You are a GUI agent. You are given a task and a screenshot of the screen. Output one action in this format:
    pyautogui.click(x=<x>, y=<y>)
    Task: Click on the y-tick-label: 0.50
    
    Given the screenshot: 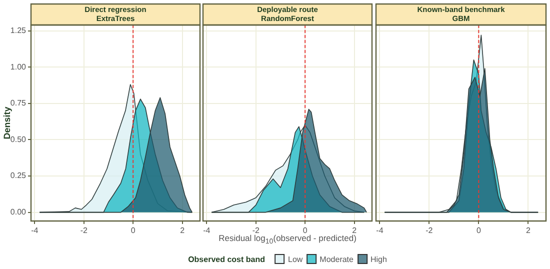 What is the action you would take?
    pyautogui.click(x=18, y=139)
    